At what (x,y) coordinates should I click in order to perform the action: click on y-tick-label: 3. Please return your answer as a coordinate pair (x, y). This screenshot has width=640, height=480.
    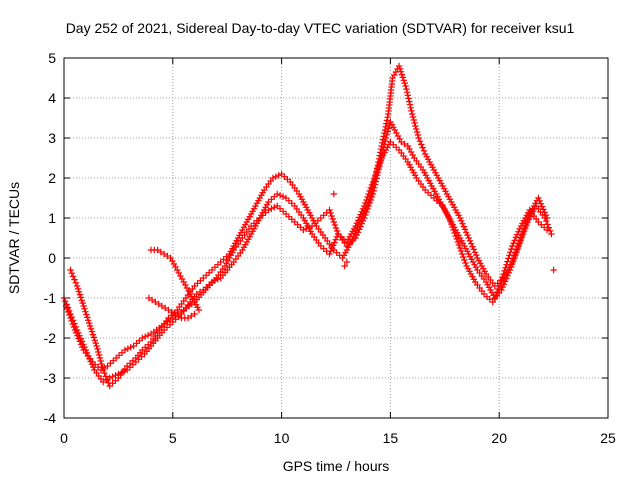
    Looking at the image, I should click on (52, 138).